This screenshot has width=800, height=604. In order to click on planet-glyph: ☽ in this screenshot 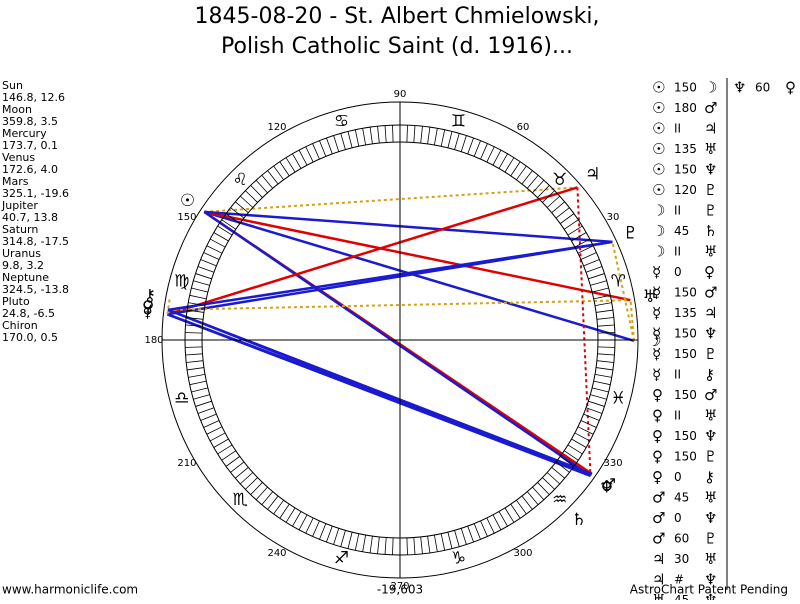, I will do `click(653, 341)`.